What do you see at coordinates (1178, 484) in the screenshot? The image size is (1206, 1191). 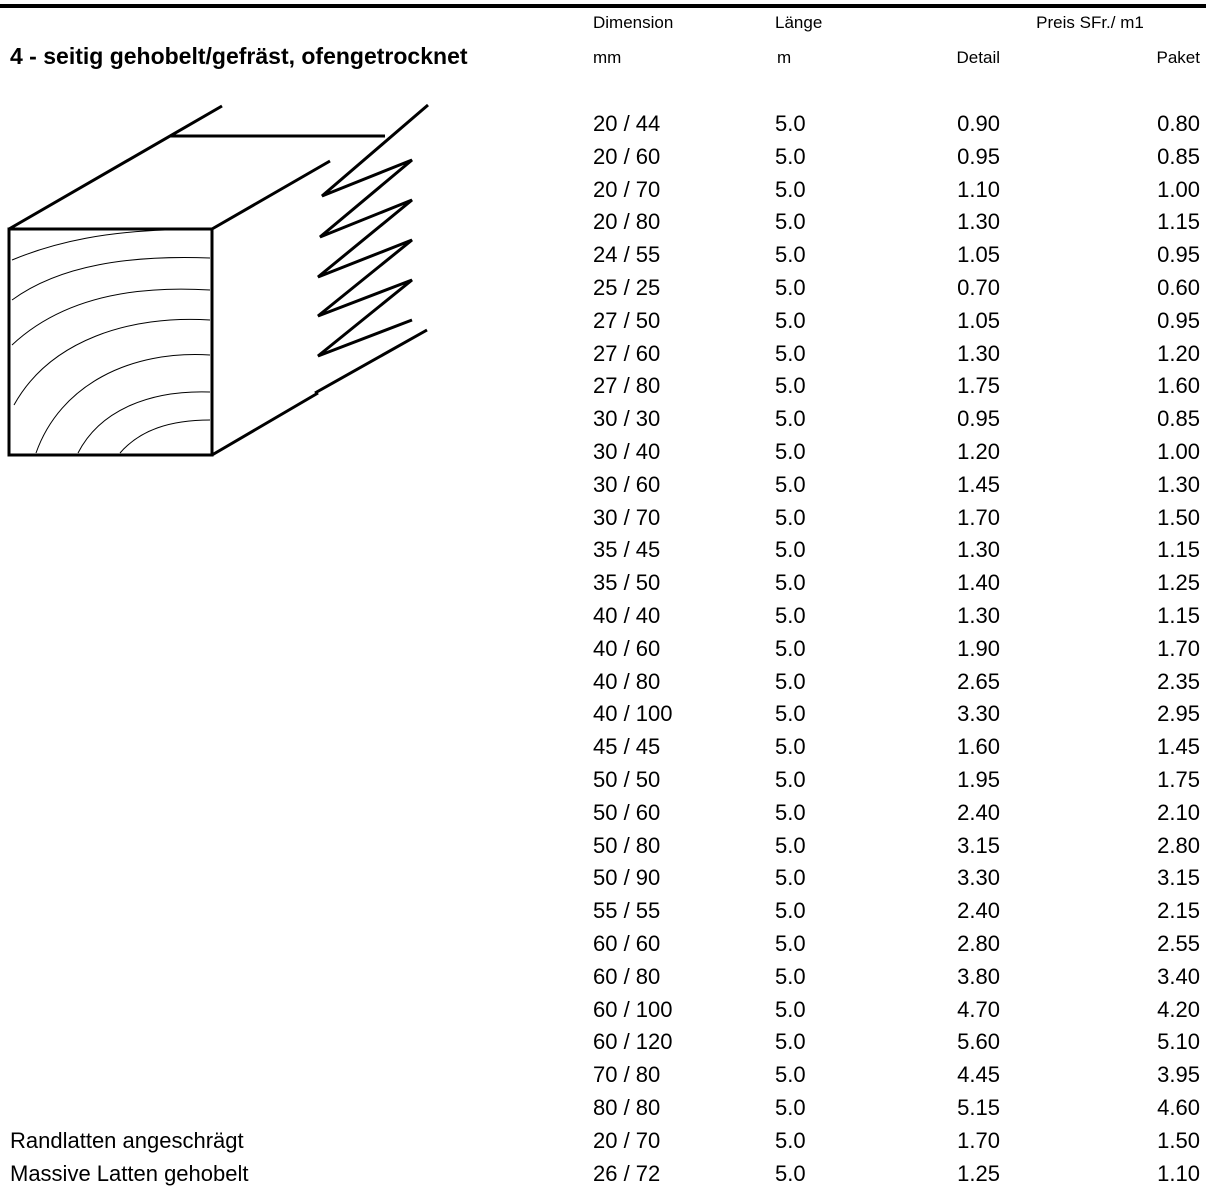 I see `price-paket: 1.30` at bounding box center [1178, 484].